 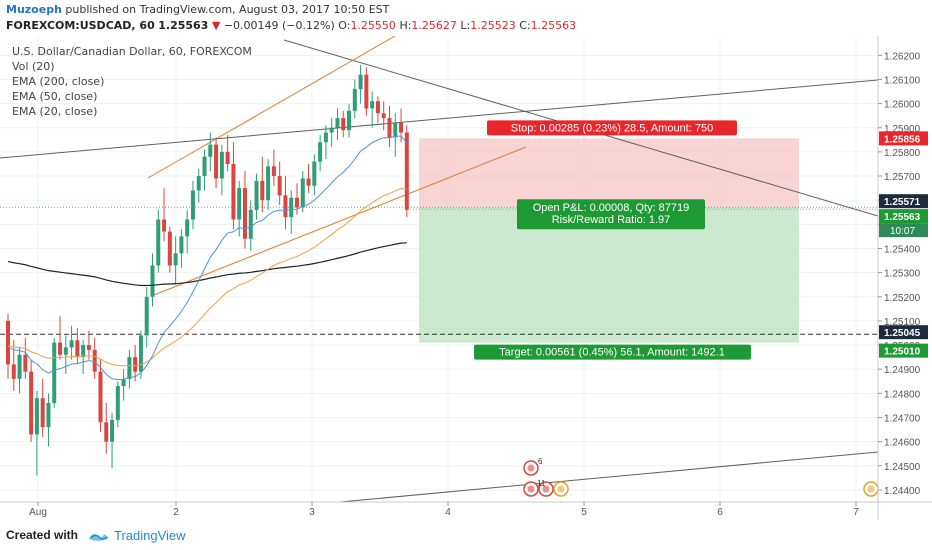 I want to click on pnl-label-box, so click(x=611, y=214).